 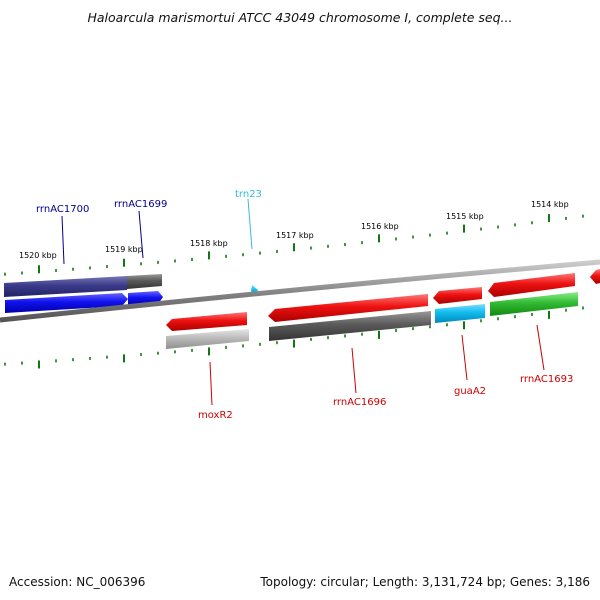 What do you see at coordinates (550, 204) in the screenshot?
I see `tick-label-1514: 1514 kbp` at bounding box center [550, 204].